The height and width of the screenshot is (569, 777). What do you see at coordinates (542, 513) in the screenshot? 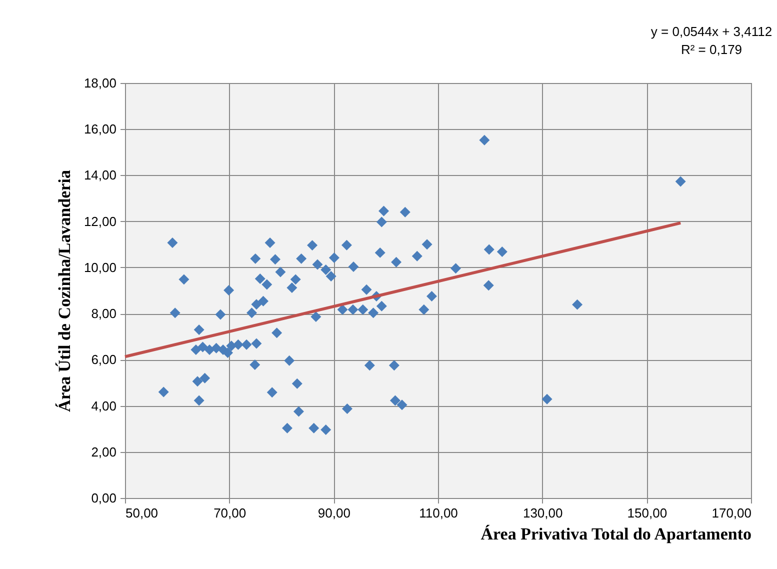
I see `x-tick-label: 130,00` at bounding box center [542, 513].